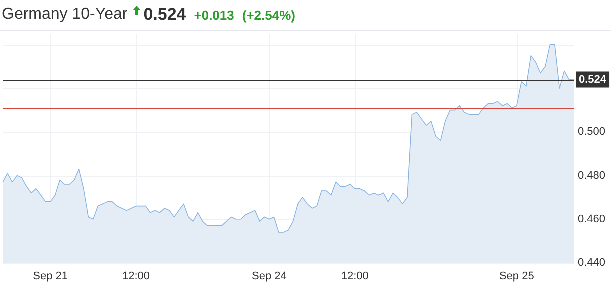  What do you see at coordinates (50, 276) in the screenshot?
I see `x-tick-label: Sep 21` at bounding box center [50, 276].